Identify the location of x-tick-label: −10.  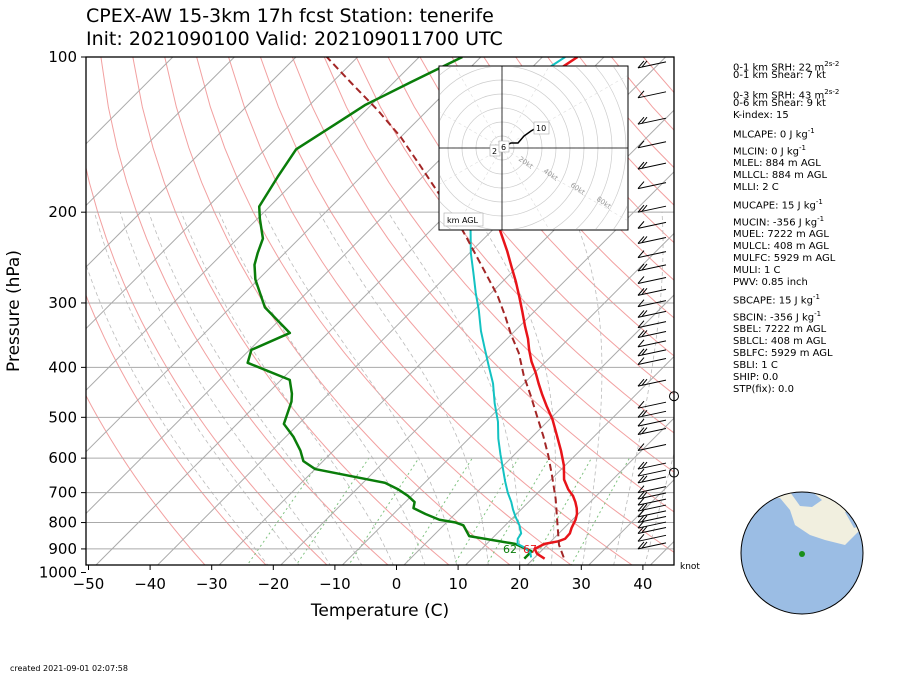
(335, 584).